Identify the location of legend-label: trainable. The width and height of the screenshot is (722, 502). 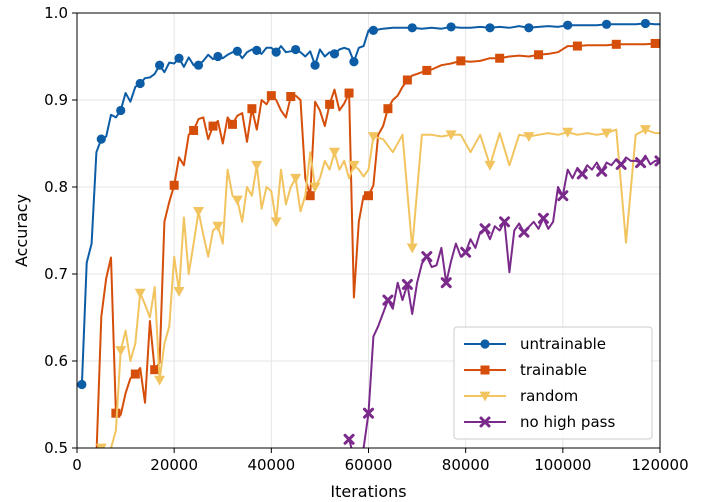
(553, 370).